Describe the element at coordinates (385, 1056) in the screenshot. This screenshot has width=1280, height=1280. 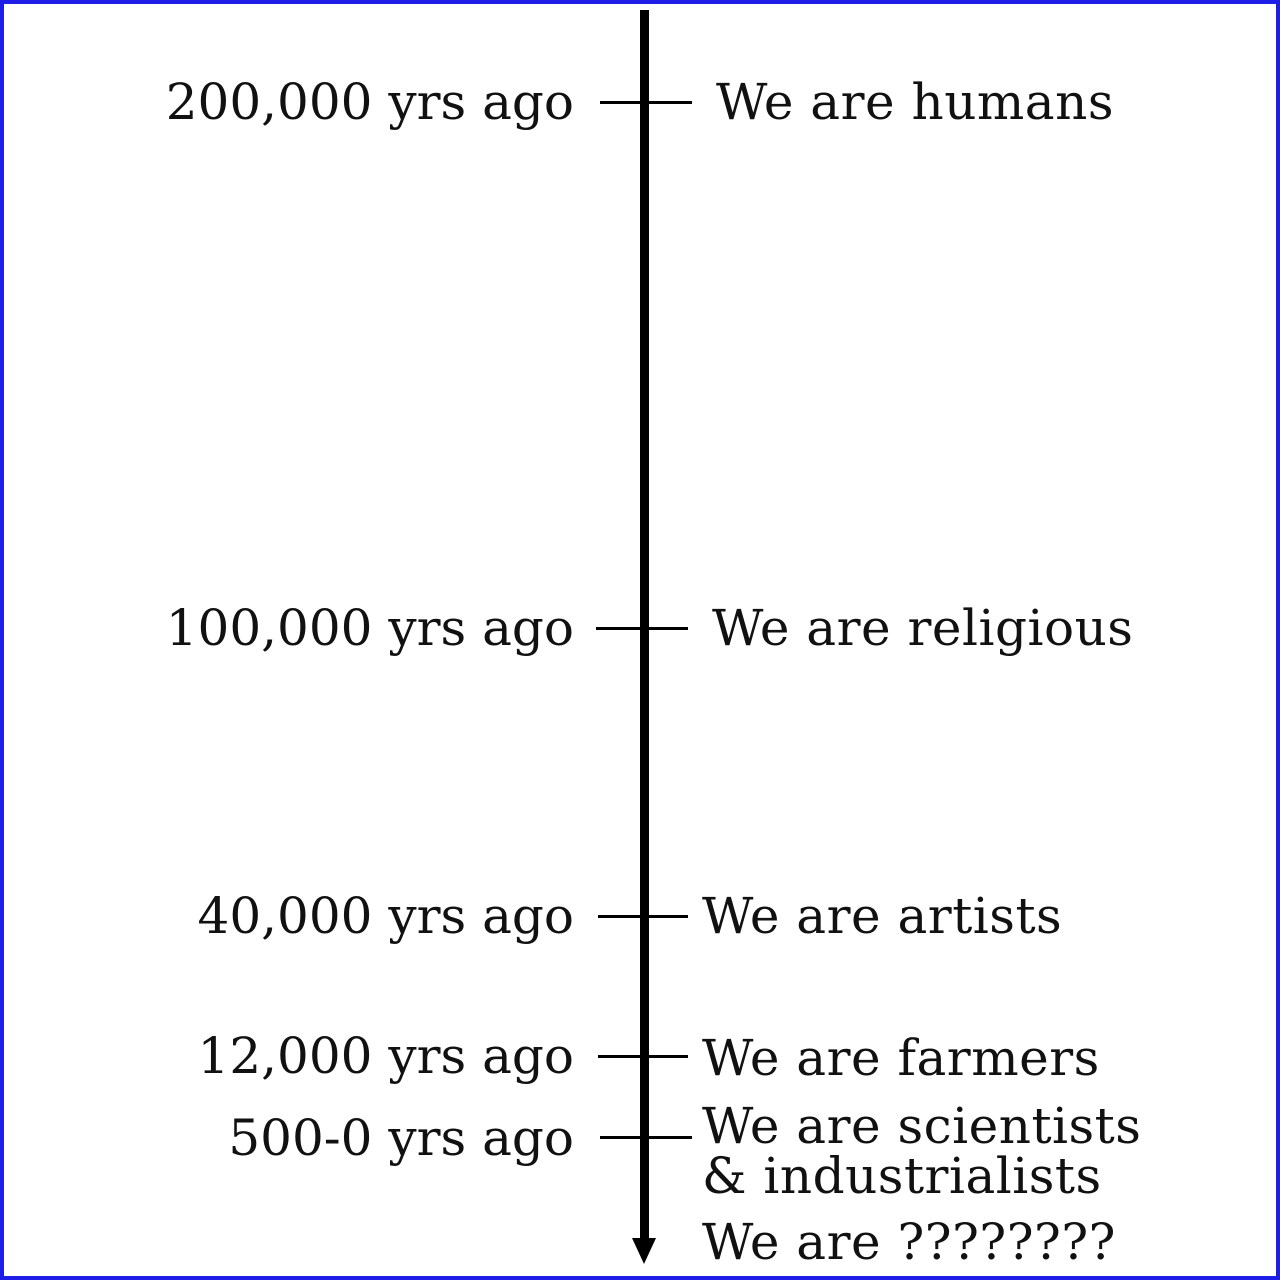
I see `date-label-12000: 12,000 yrs ago` at that location.